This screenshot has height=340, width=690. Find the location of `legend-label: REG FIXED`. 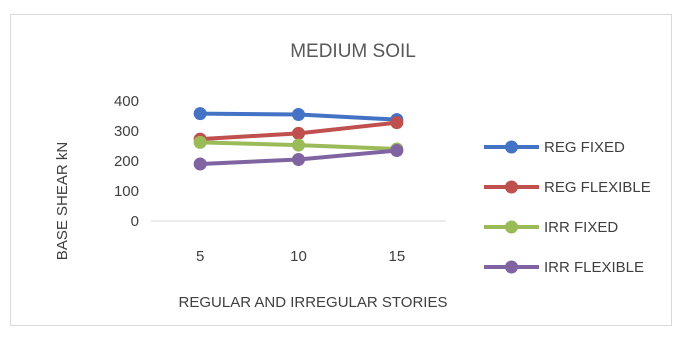

legend-label: REG FIXED is located at coordinates (584, 147).